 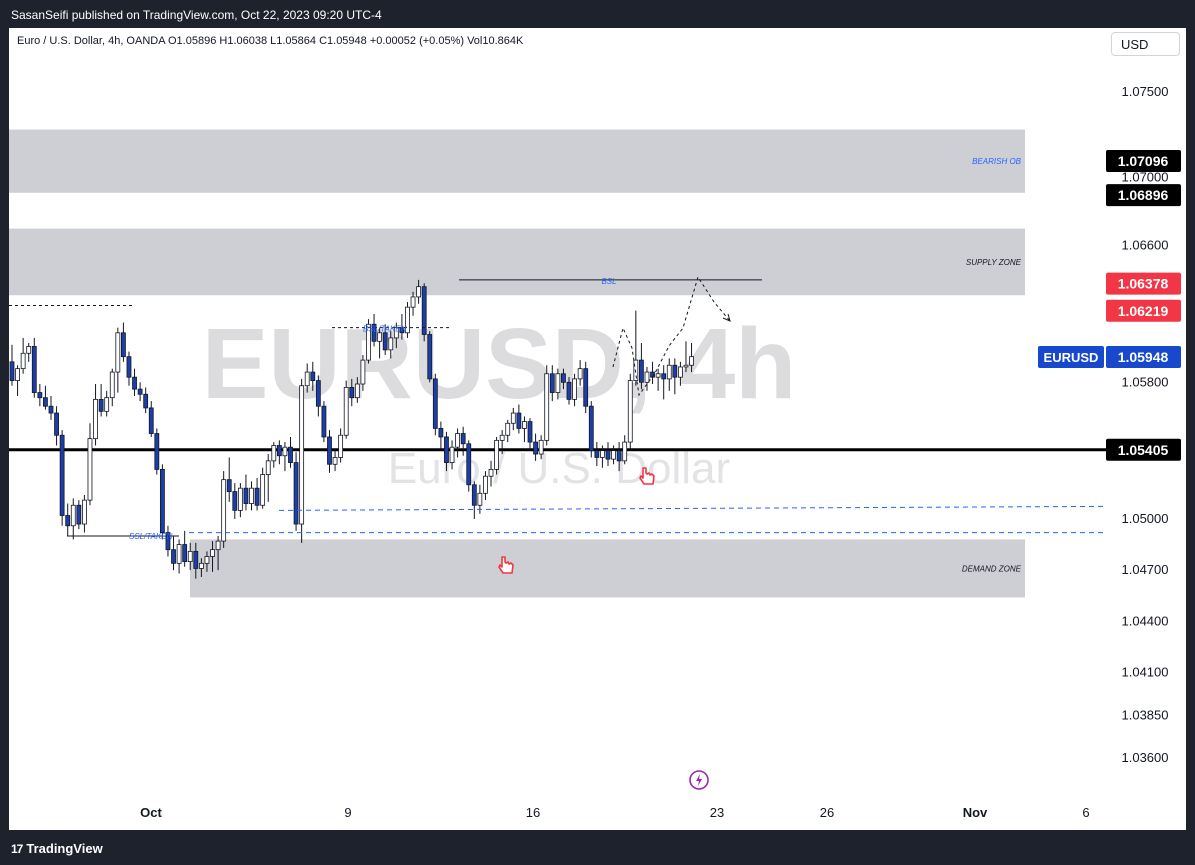 I want to click on time-tick: 23, so click(x=717, y=812).